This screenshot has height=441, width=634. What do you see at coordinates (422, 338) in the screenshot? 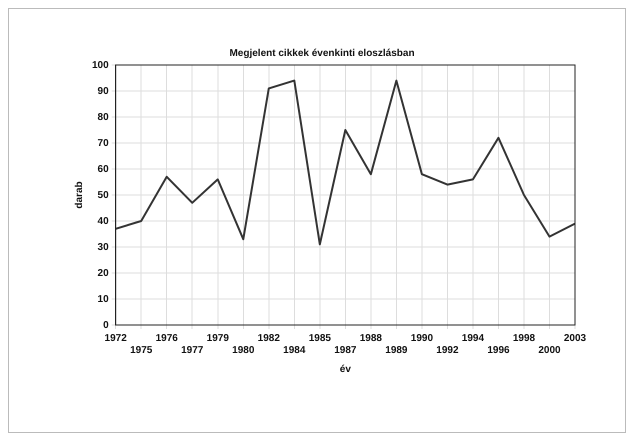
I see `x-tick-label: 1990` at bounding box center [422, 338].